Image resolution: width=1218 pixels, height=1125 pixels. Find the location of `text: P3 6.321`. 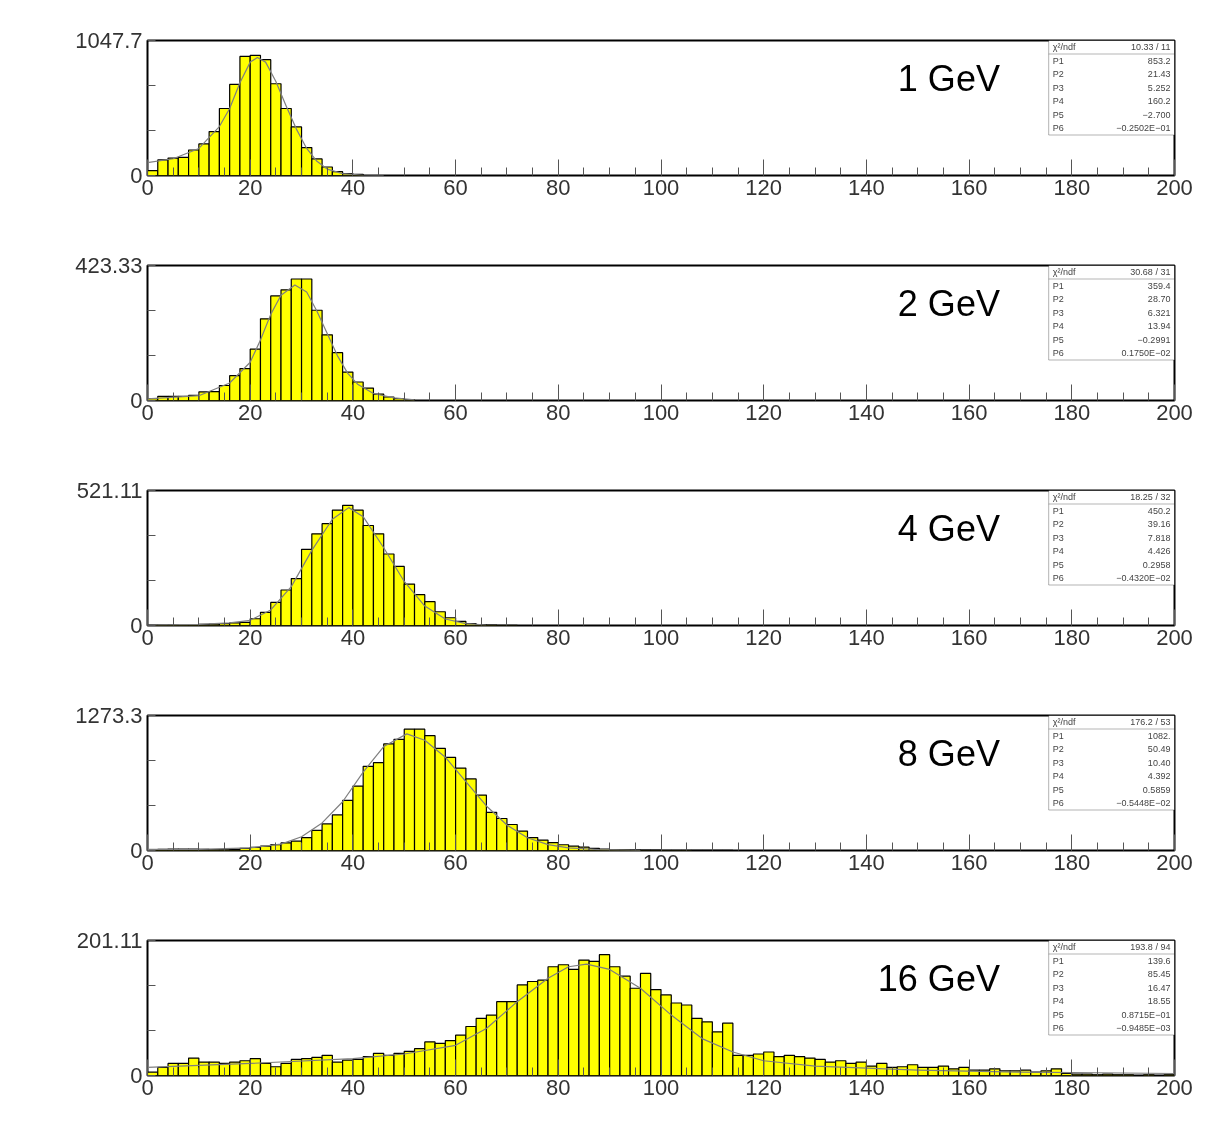

text: P3 6.321 is located at coordinates (1111, 312).